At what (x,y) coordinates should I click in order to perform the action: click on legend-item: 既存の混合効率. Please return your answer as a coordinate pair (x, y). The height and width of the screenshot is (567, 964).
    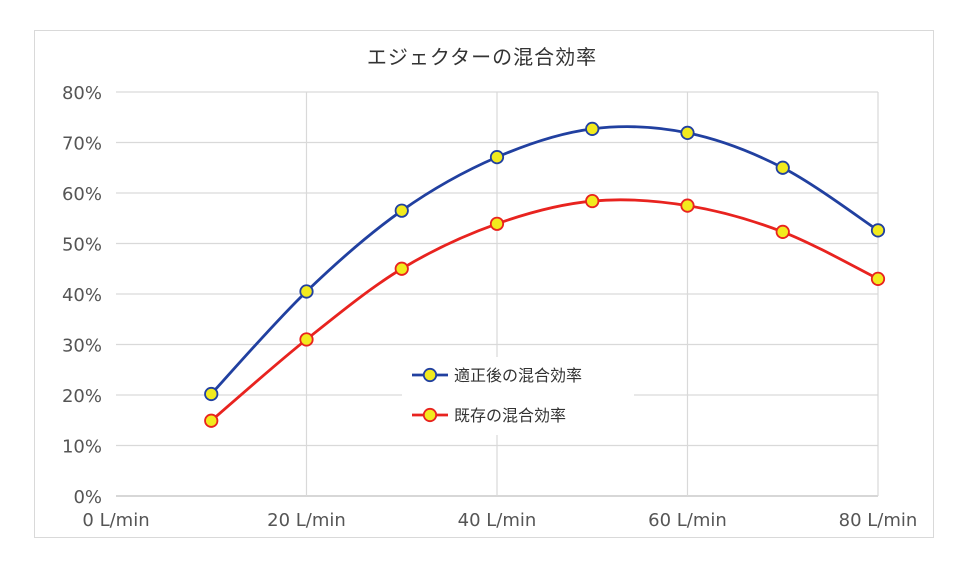
    Looking at the image, I should click on (489, 415).